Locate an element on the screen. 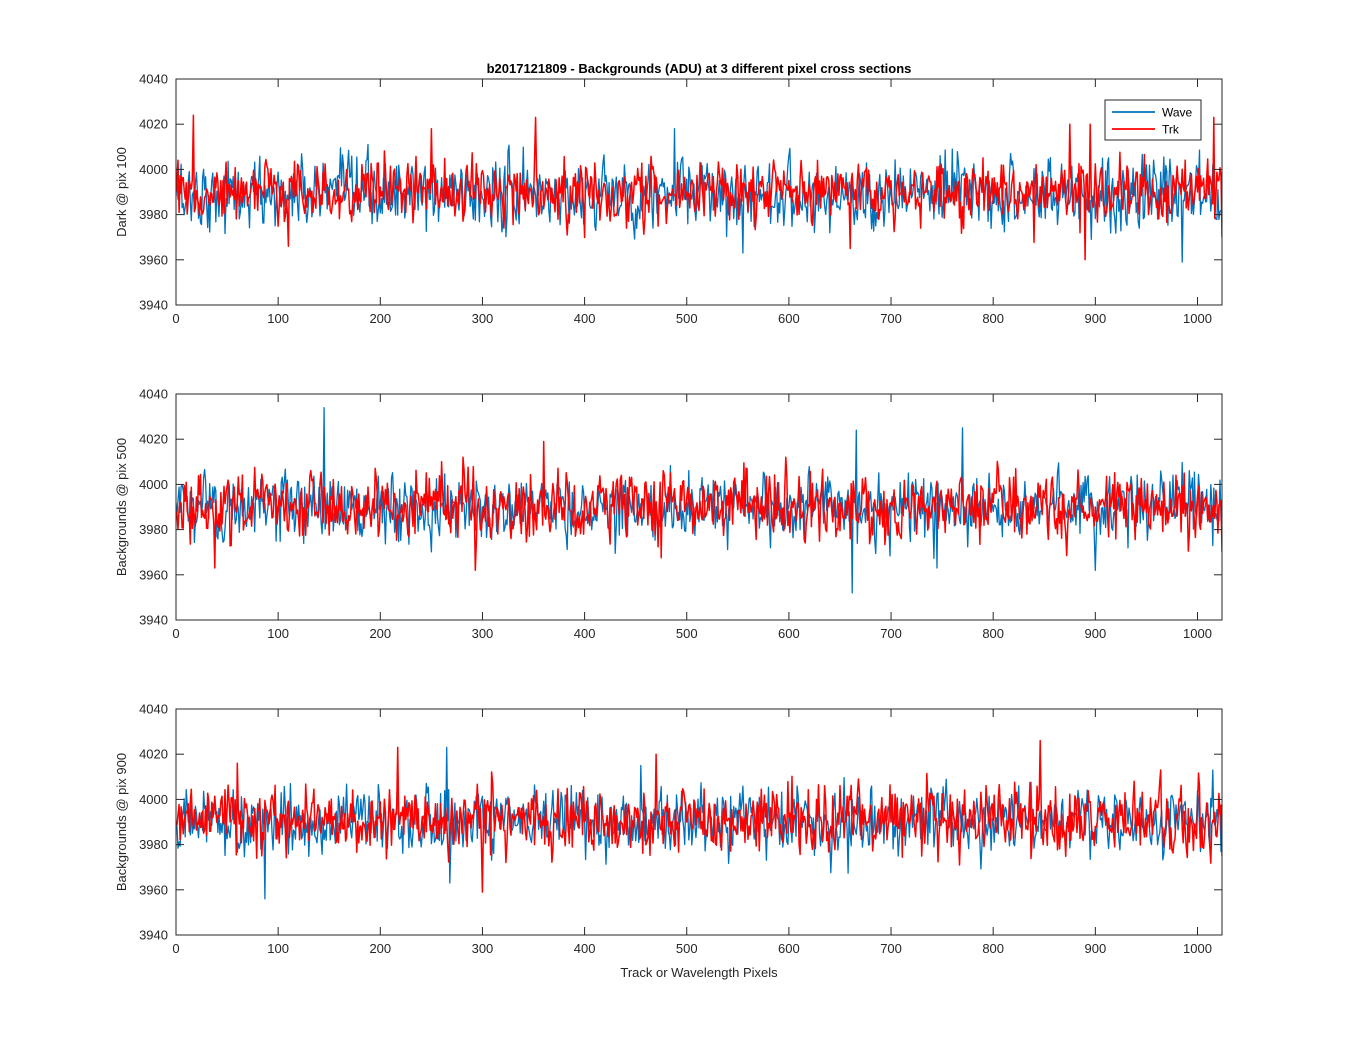 This screenshot has height=1050, width=1350. legend-label-trk: Trk is located at coordinates (1171, 130).